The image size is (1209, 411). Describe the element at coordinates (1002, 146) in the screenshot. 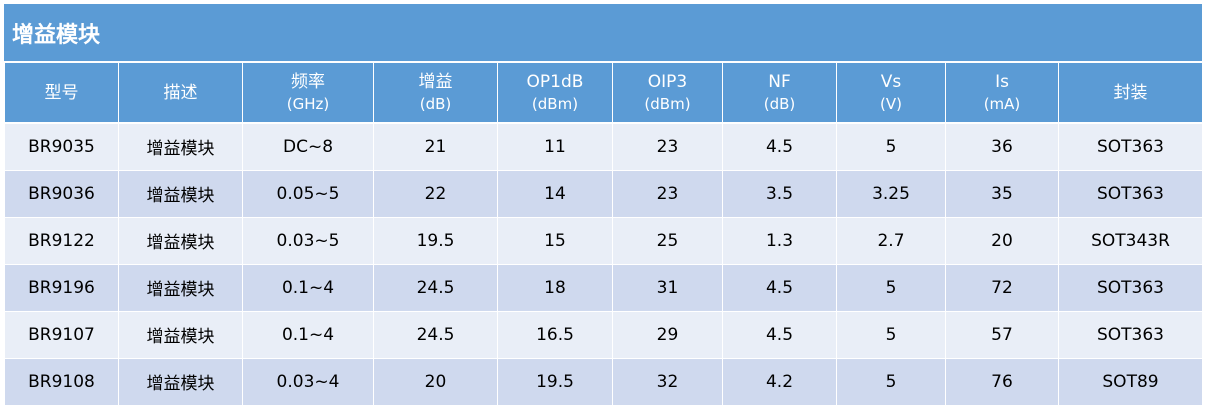

I see `cell-is: 36` at that location.